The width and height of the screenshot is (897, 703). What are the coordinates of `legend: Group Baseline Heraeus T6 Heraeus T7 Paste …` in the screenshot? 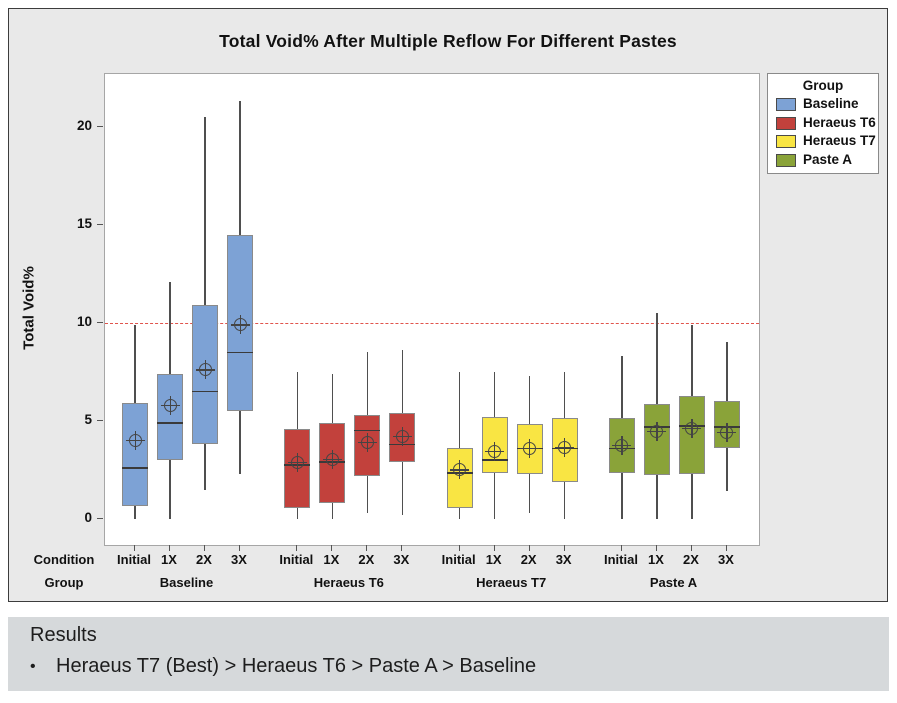 It's located at (823, 123).